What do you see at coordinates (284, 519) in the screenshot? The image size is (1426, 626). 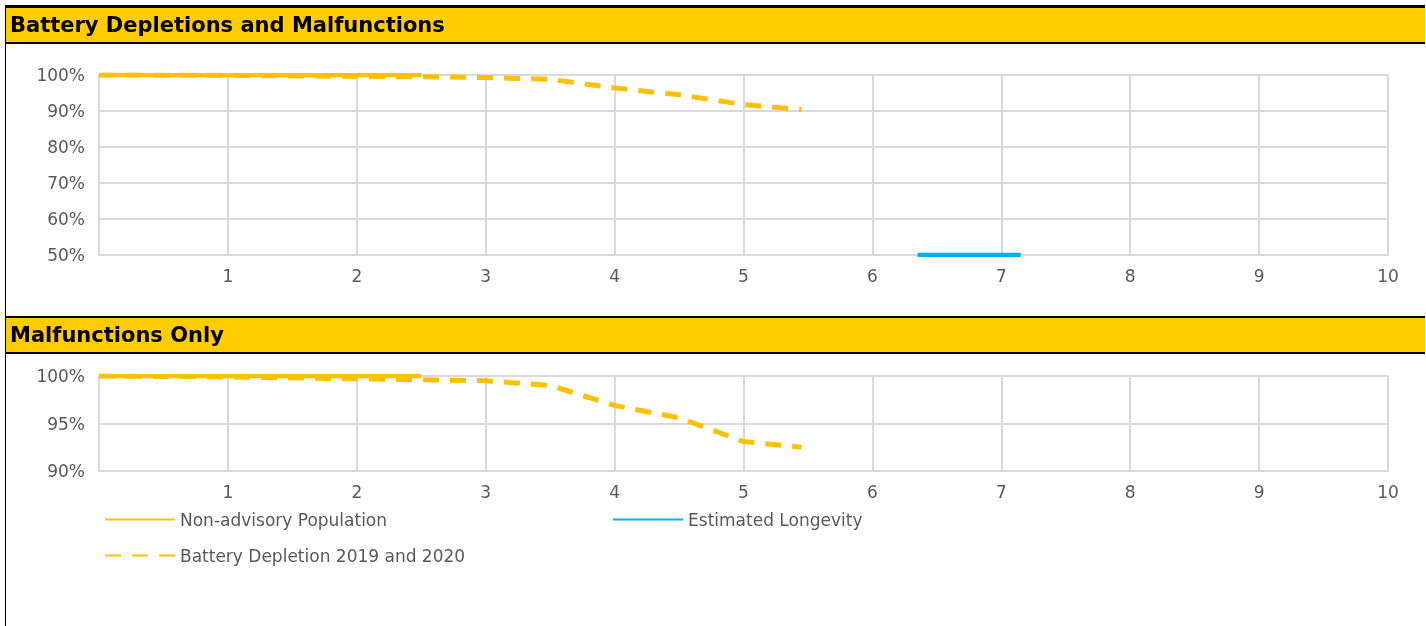 I see `legend-label: Non-advisory Population` at bounding box center [284, 519].